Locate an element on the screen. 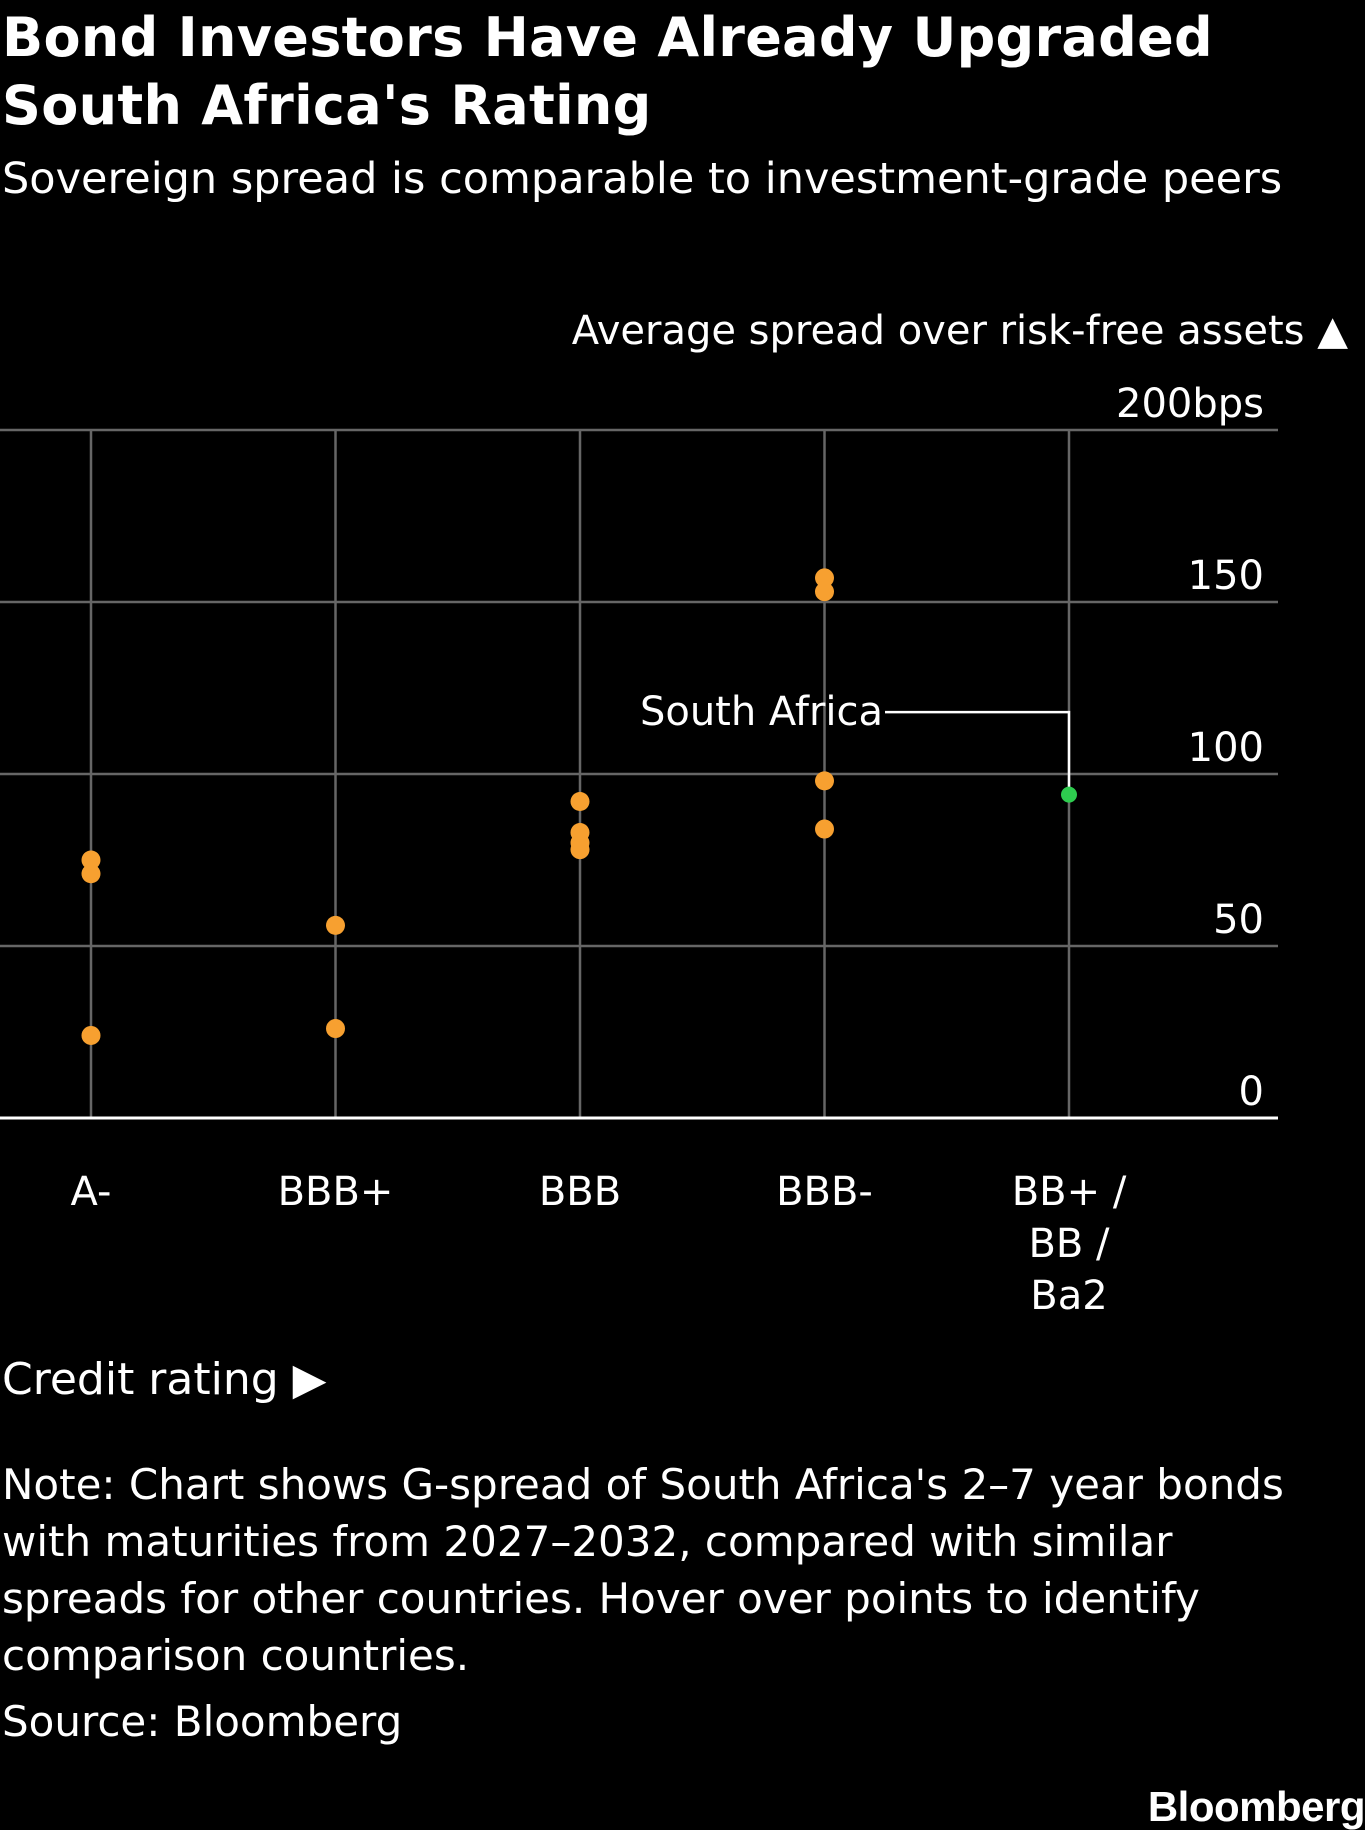 The height and width of the screenshot is (1830, 1365). x-tick-label: BBB- is located at coordinates (824, 1192).